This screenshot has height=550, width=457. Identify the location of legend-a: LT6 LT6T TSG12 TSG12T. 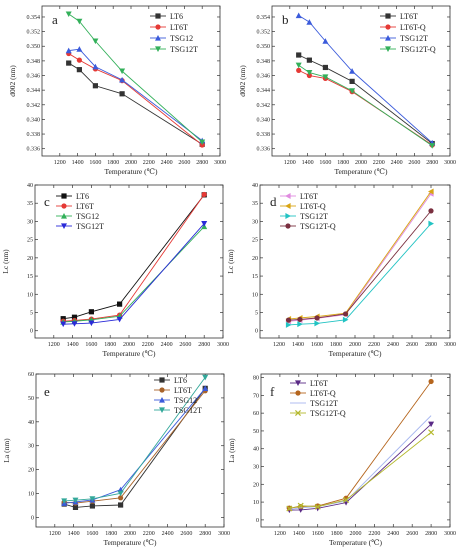
(174, 33).